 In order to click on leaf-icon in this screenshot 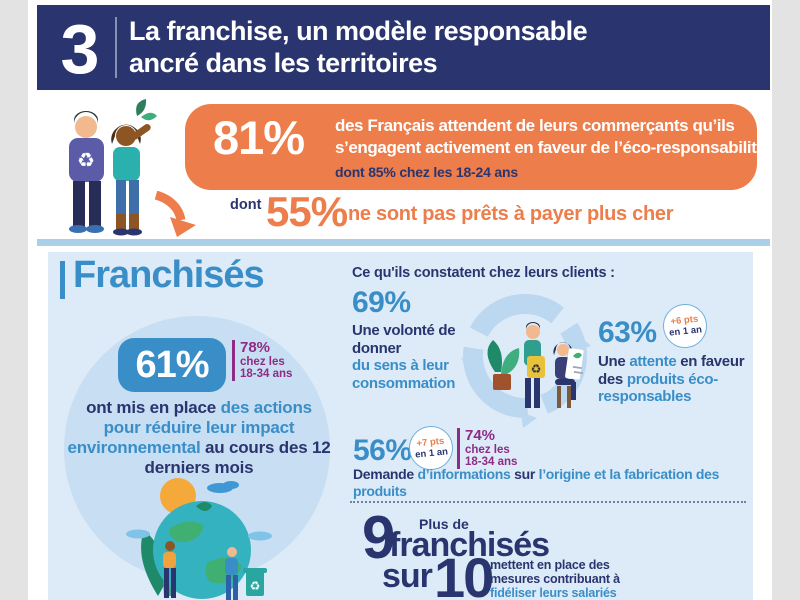, I will do `click(141, 107)`.